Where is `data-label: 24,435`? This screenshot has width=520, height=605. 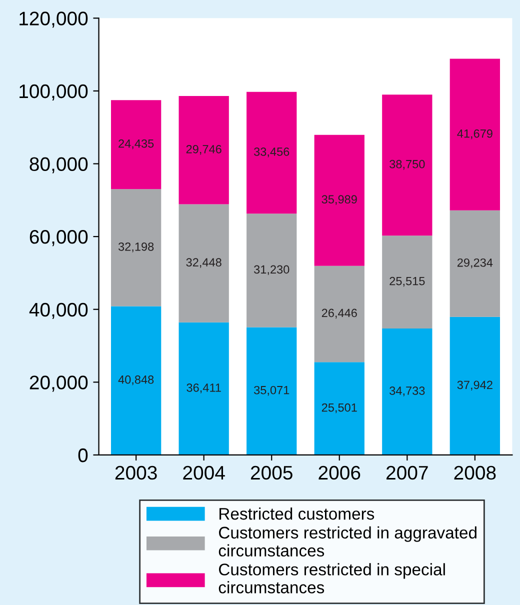
data-label: 24,435 is located at coordinates (136, 144).